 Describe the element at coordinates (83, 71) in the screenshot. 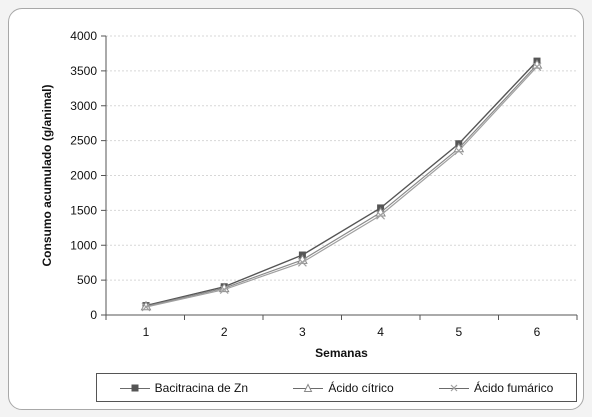

I see `y-tick-label: 3500` at that location.